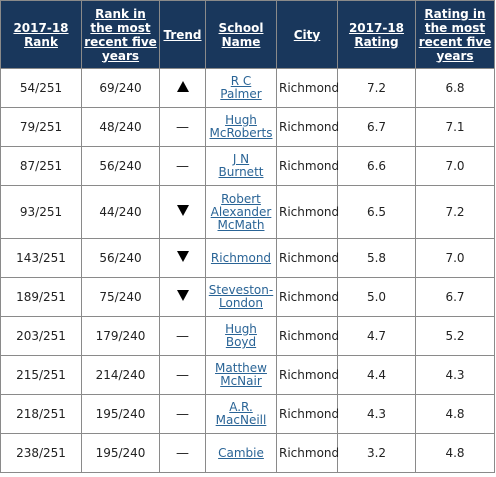  Describe the element at coordinates (241, 34) in the screenshot. I see `col-header-school: School Name` at that location.